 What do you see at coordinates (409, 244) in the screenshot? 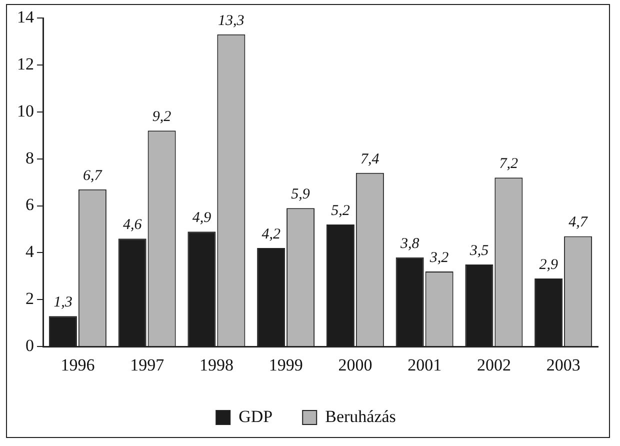
I see `data-label: 3,8` at bounding box center [409, 244].